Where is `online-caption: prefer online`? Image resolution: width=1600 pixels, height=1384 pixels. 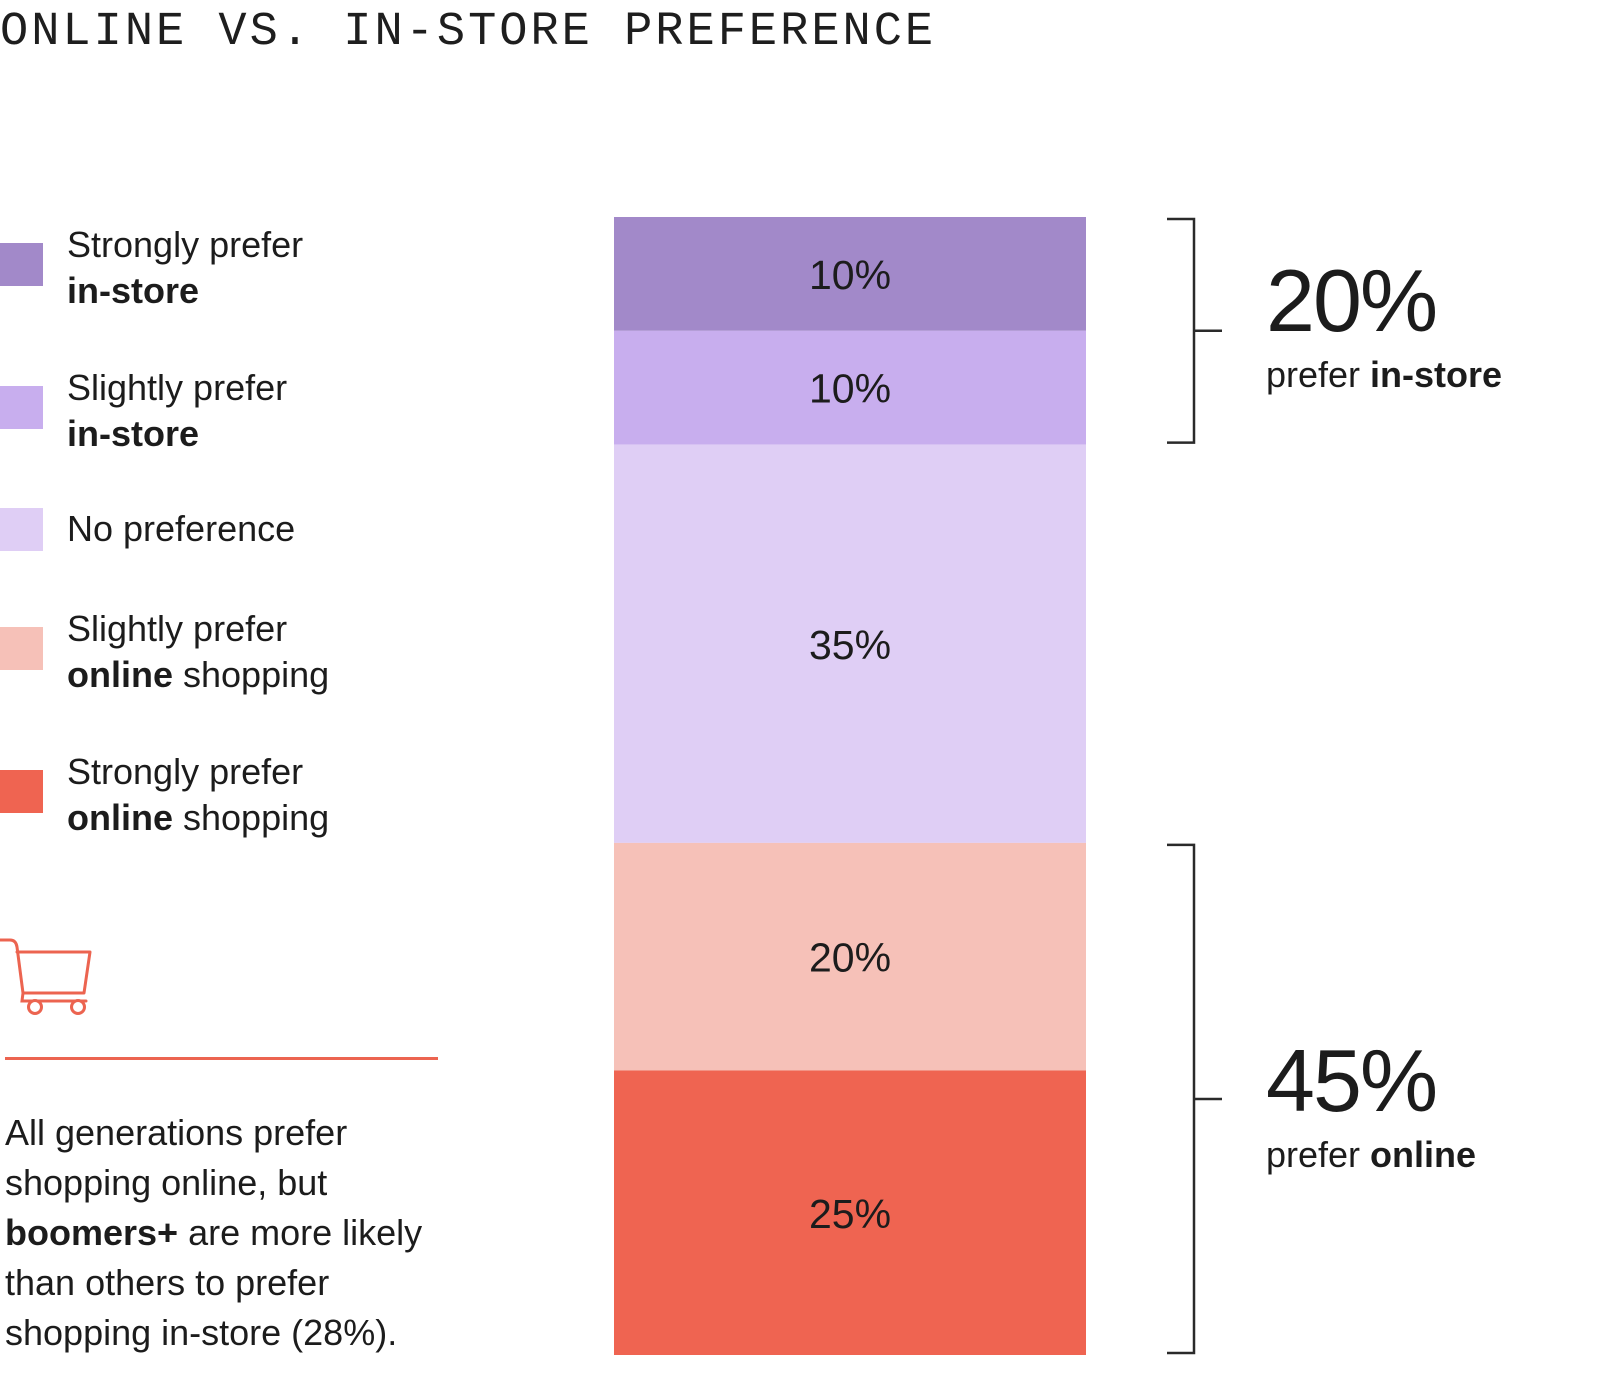 online-caption: prefer online is located at coordinates (1371, 1155).